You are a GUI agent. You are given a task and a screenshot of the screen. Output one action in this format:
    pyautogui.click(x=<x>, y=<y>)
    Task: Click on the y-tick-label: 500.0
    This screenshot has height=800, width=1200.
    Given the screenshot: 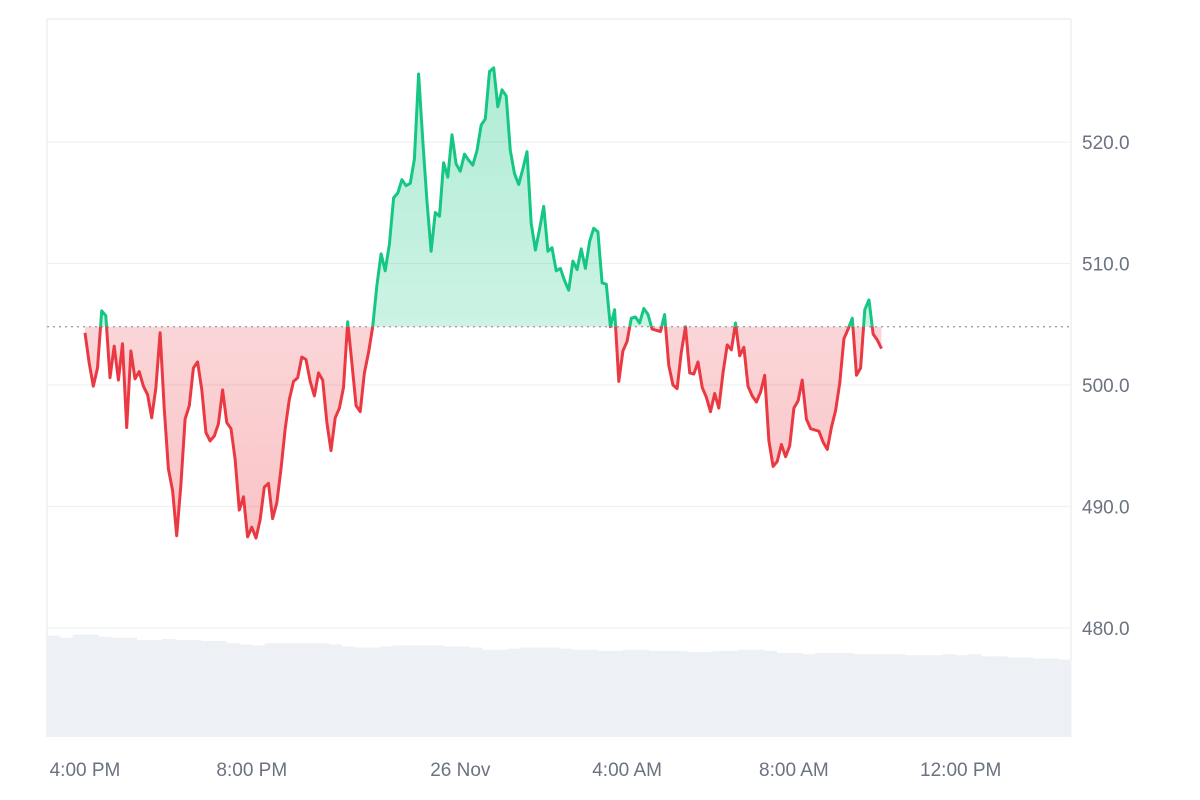 What is the action you would take?
    pyautogui.click(x=1106, y=386)
    